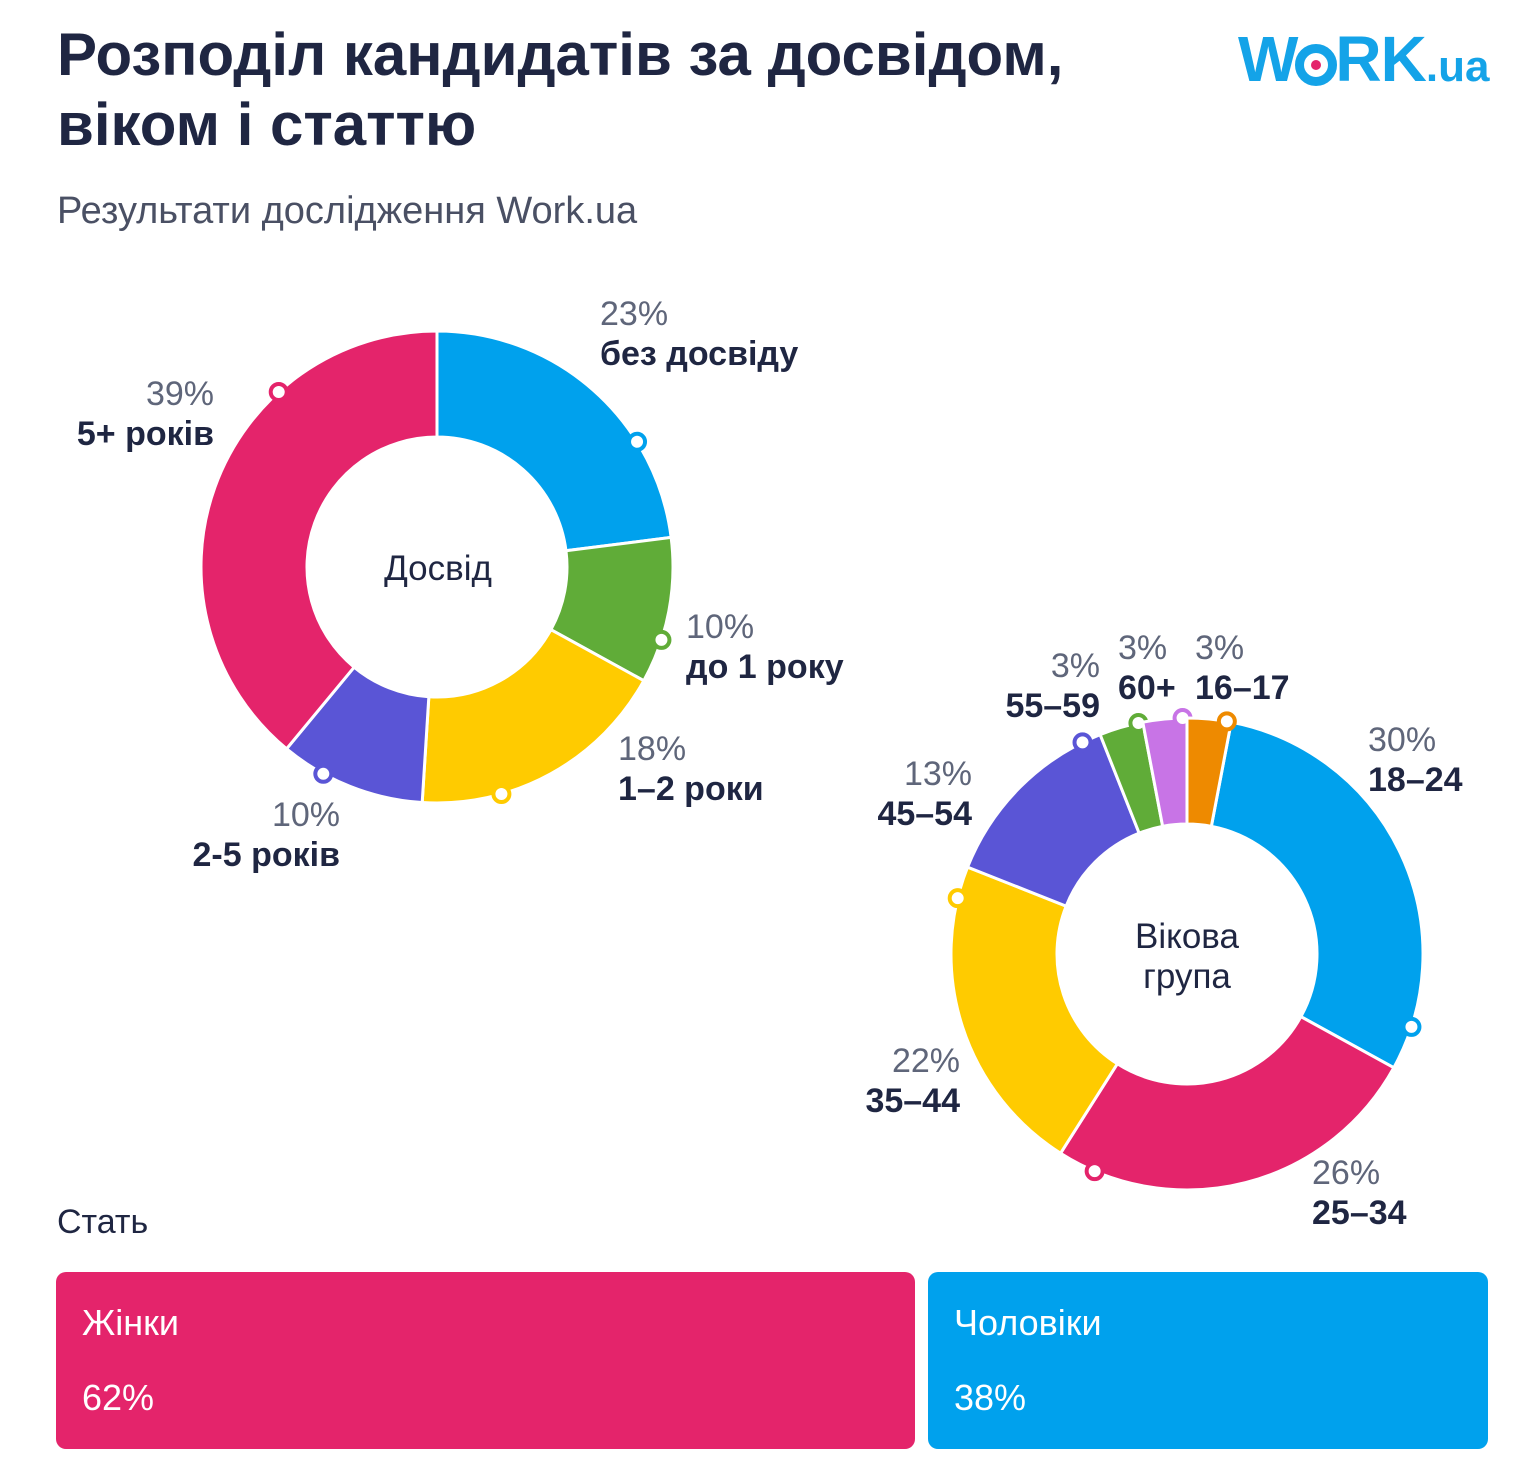  I want to click on page-subtitle: Результати дослідження Work.ua, so click(347, 211).